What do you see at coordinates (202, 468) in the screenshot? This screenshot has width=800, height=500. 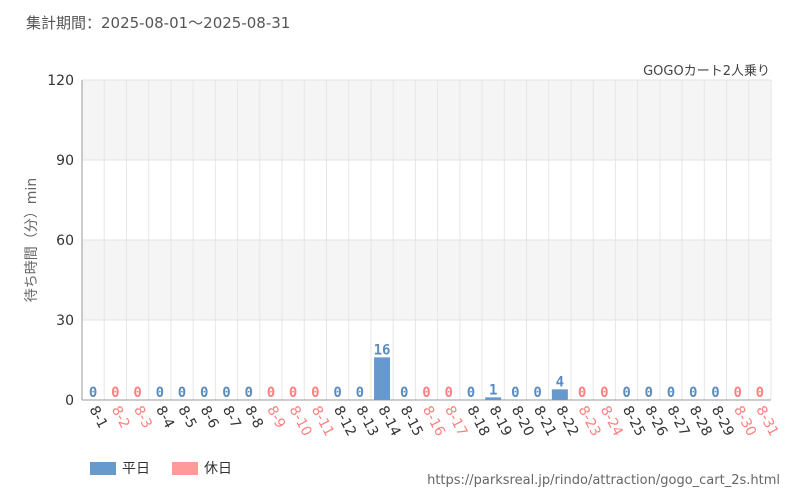 I see `legend-item-holiday: 休日` at bounding box center [202, 468].